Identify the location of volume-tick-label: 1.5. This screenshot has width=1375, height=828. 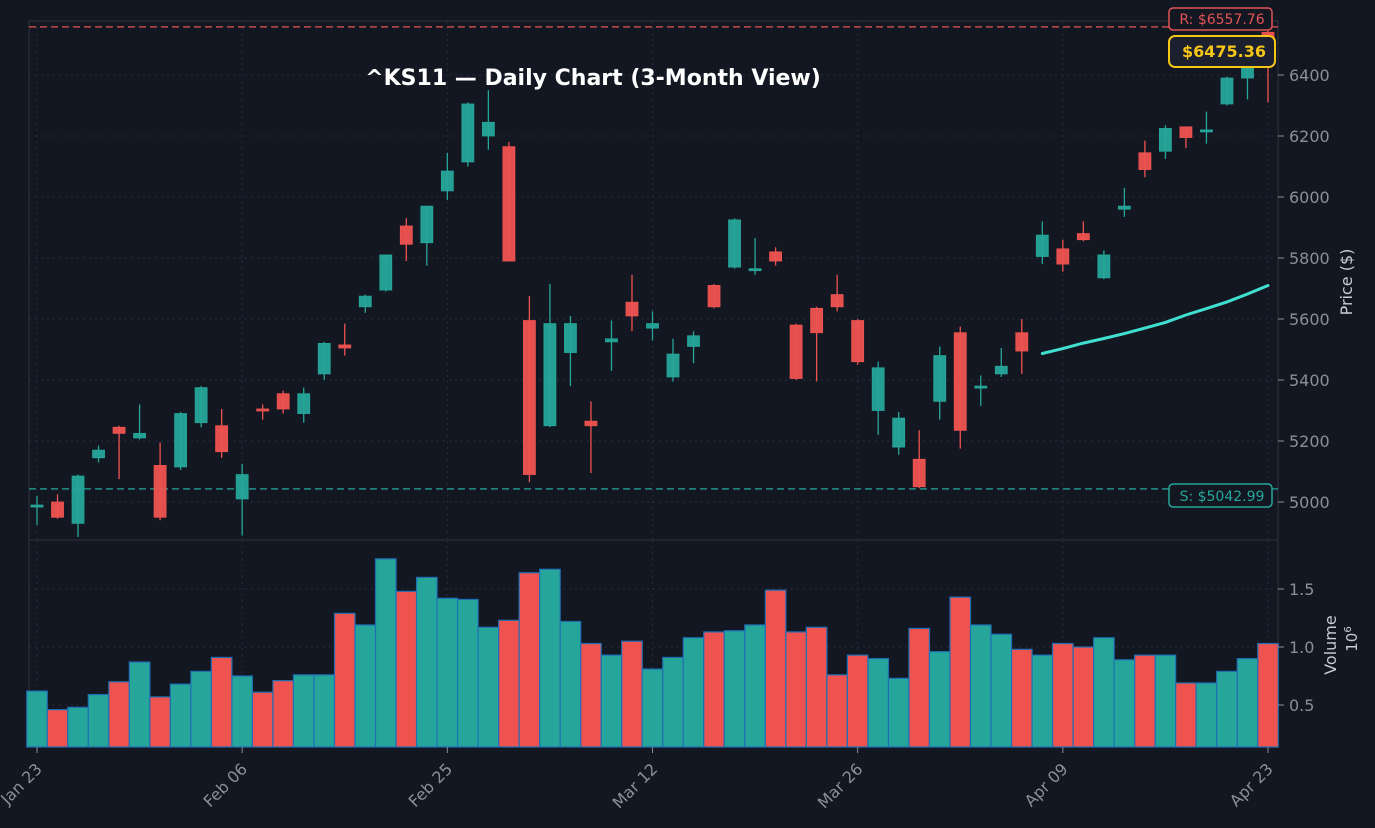
(1301, 589).